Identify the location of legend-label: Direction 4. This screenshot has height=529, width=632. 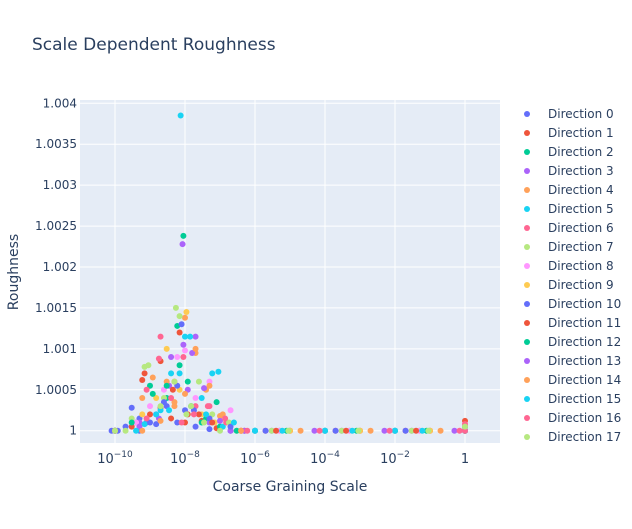
(581, 190).